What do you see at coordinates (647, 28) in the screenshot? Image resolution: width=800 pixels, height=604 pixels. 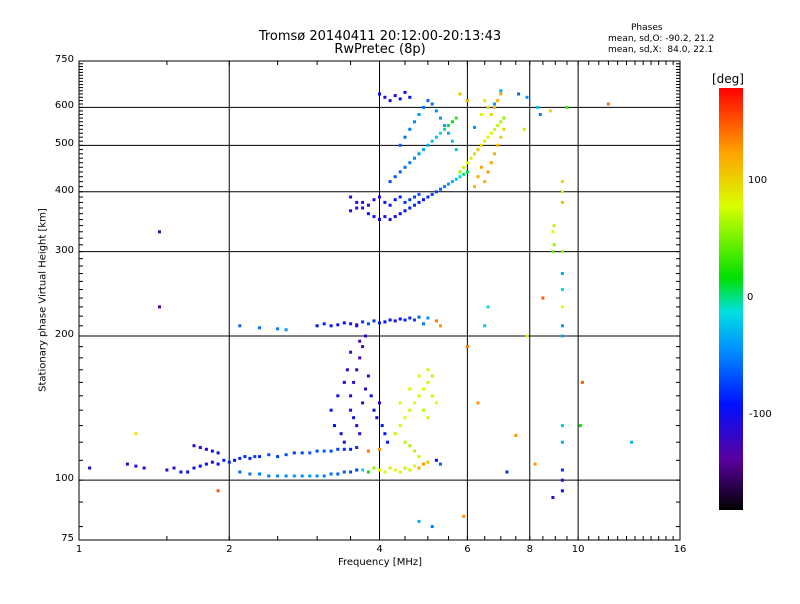 I see `stats-header: Phases` at bounding box center [647, 28].